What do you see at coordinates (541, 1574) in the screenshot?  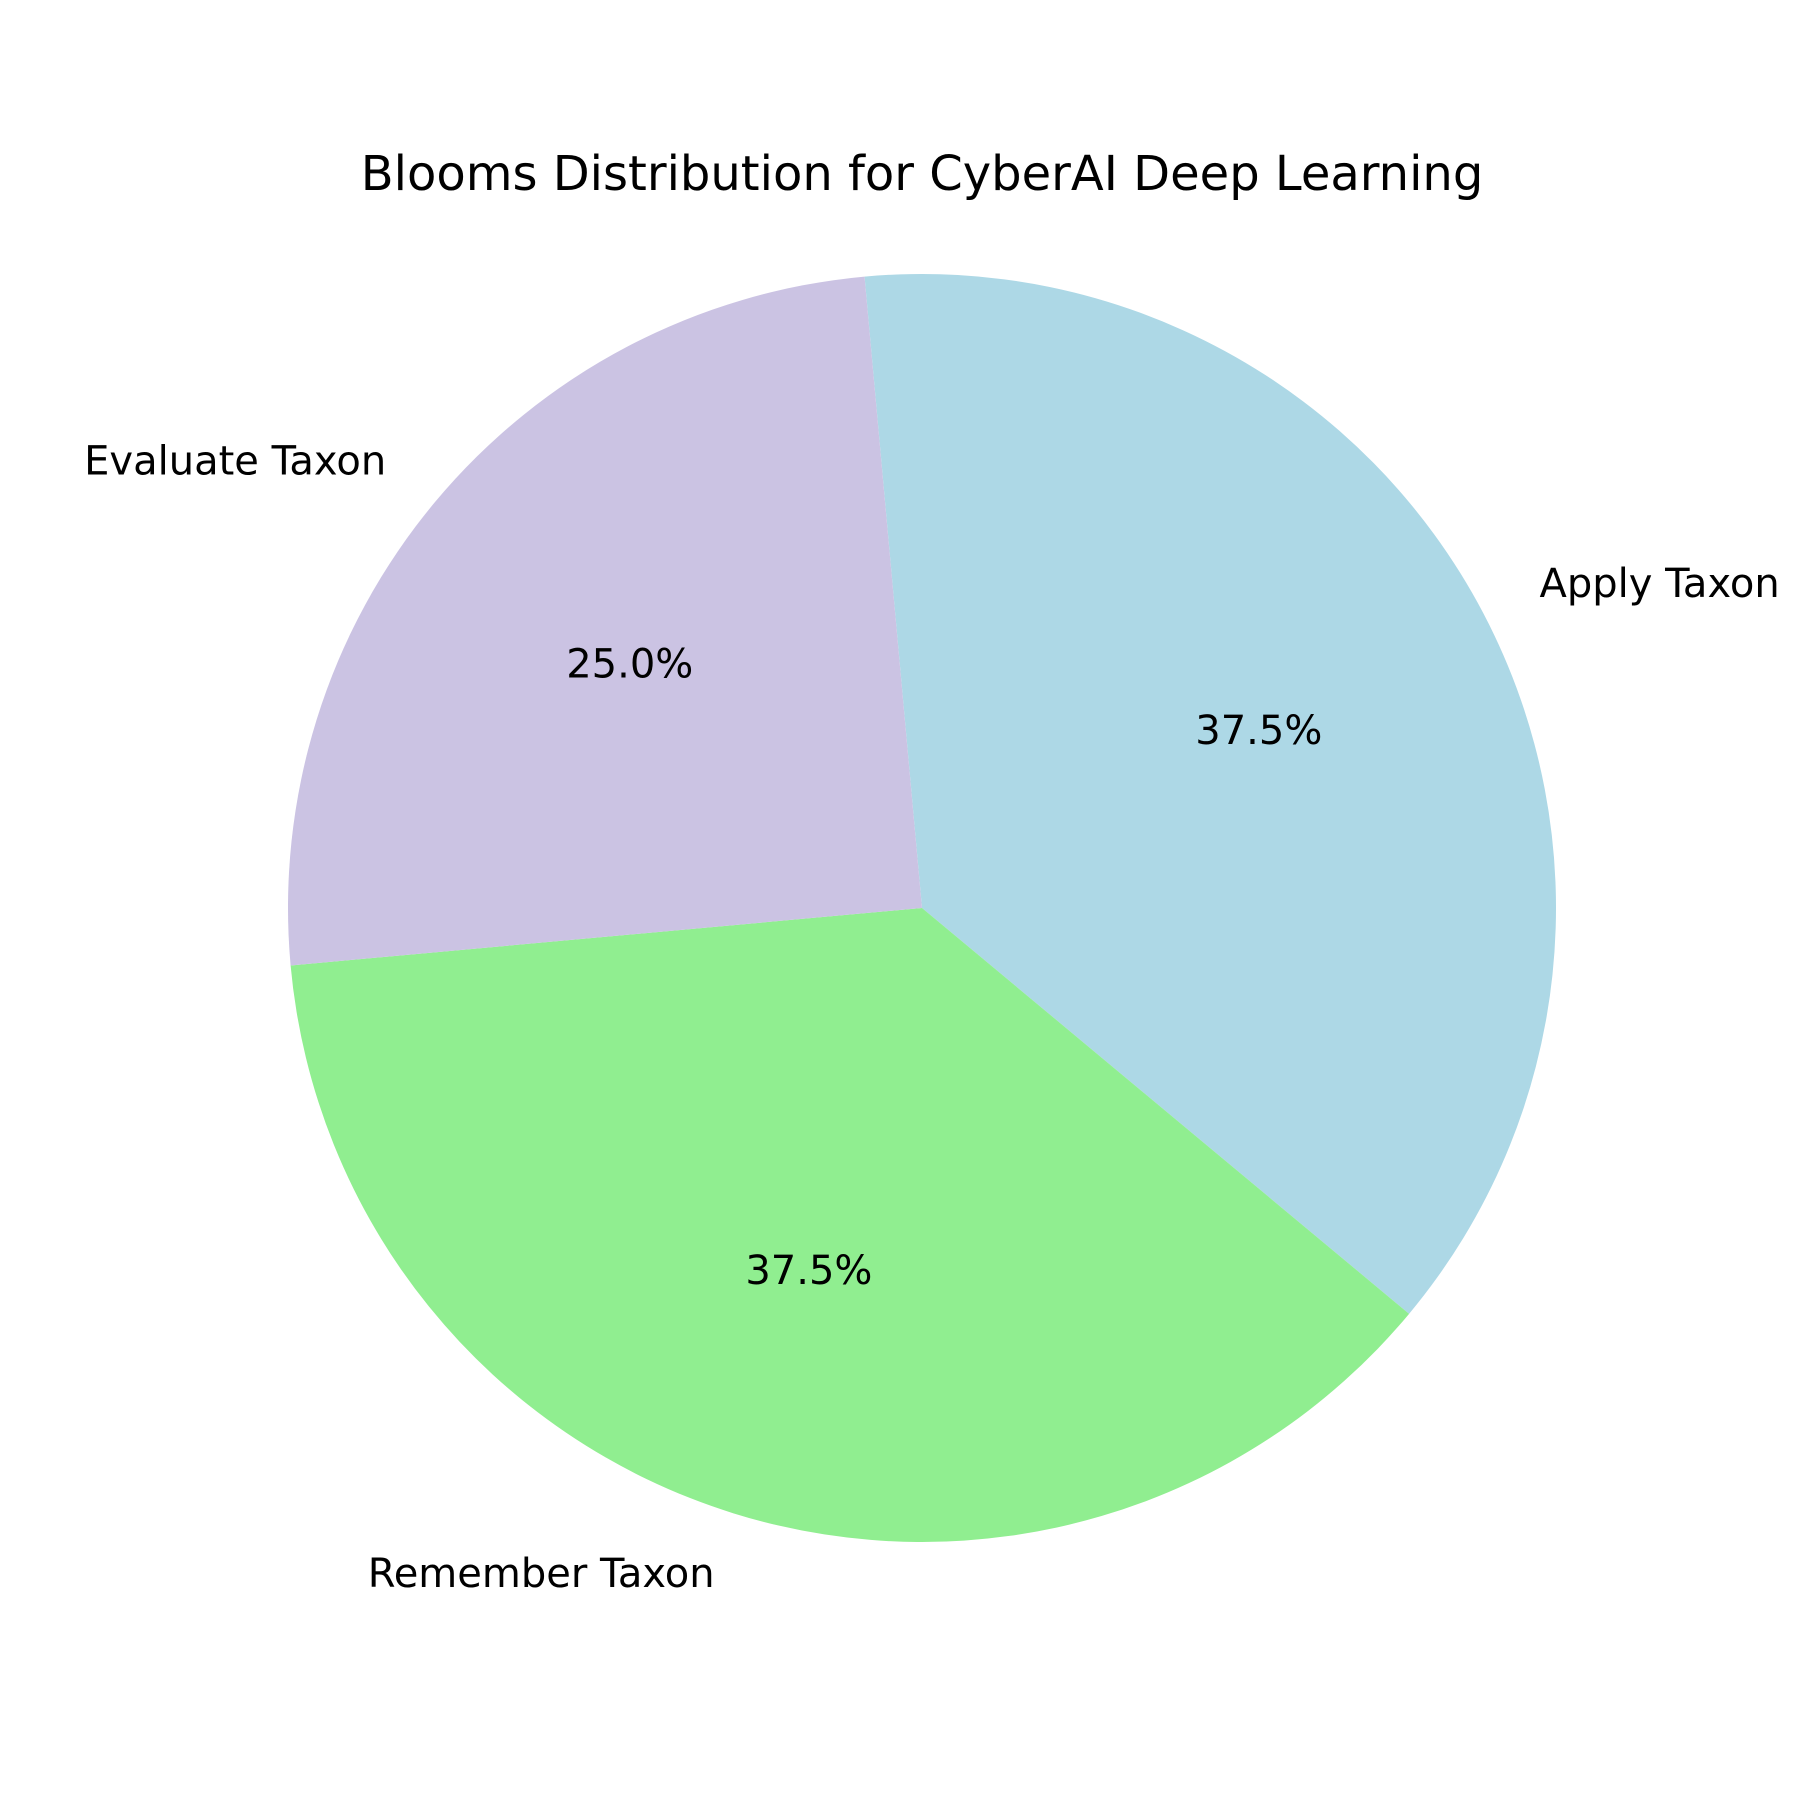 I see `pie-category-label-remember-taxon: Remember Taxon` at bounding box center [541, 1574].